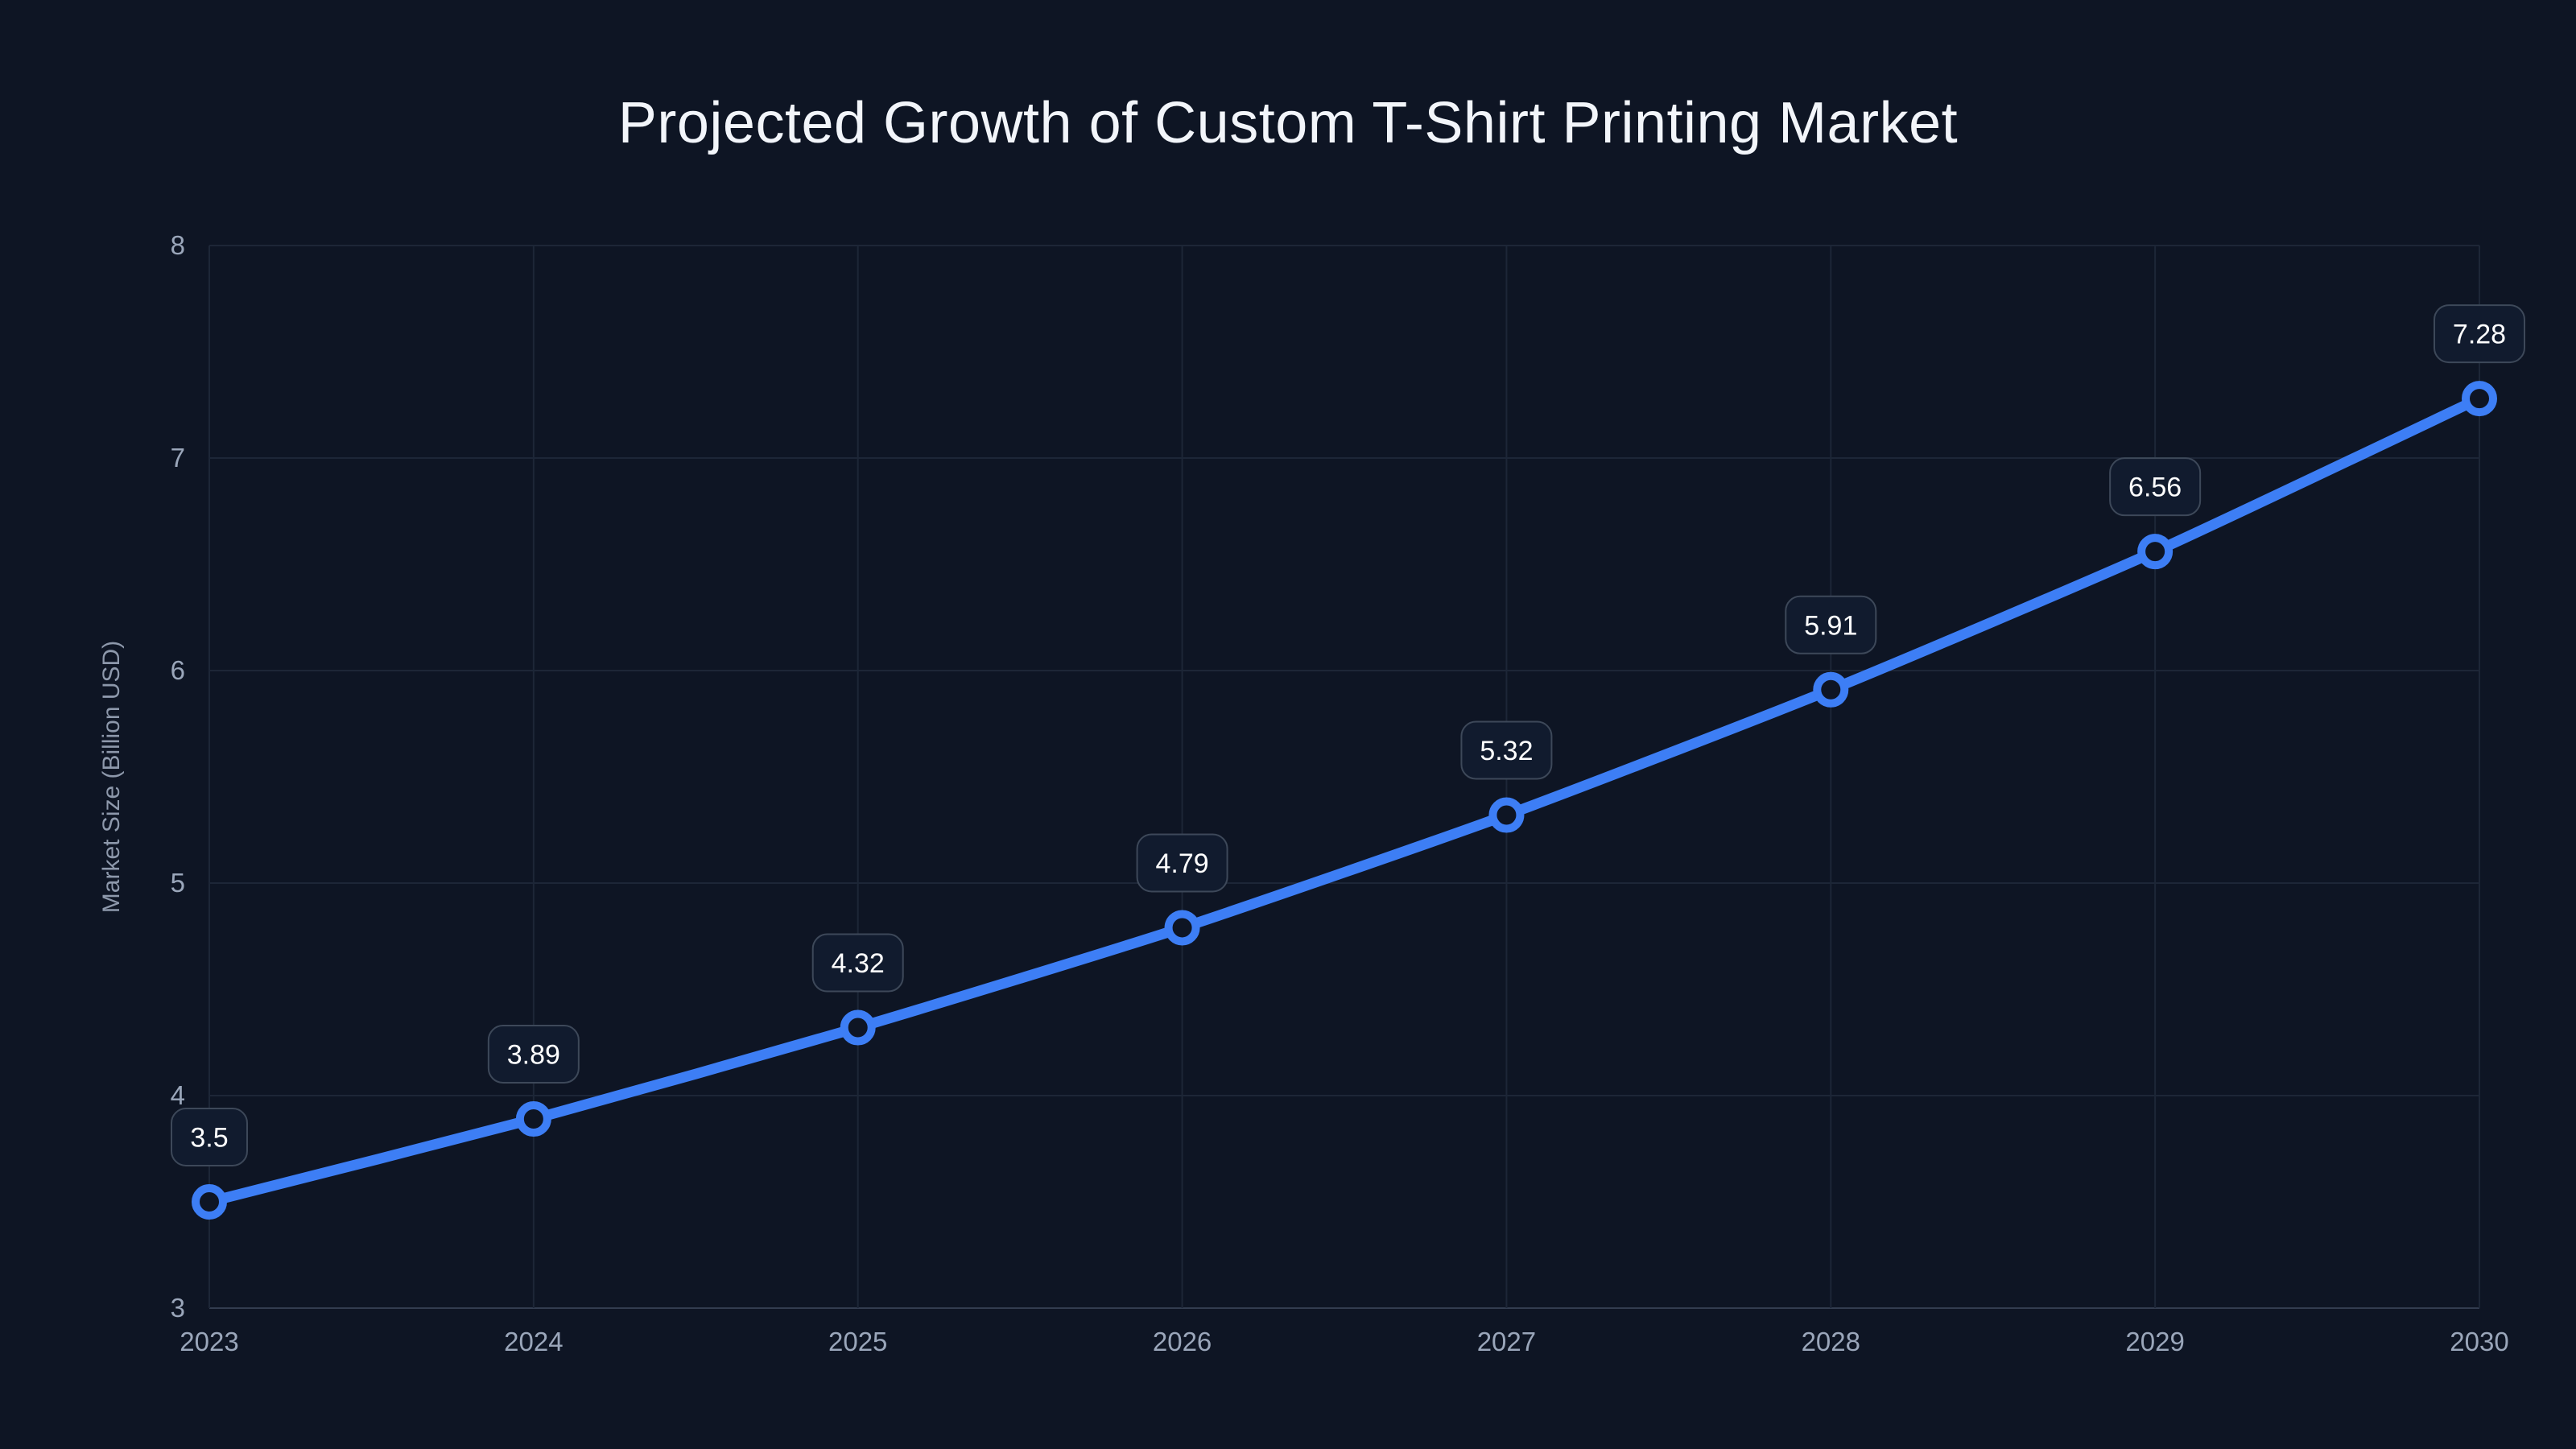 The height and width of the screenshot is (1449, 2576). I want to click on y-axis-tick-label: 7, so click(178, 458).